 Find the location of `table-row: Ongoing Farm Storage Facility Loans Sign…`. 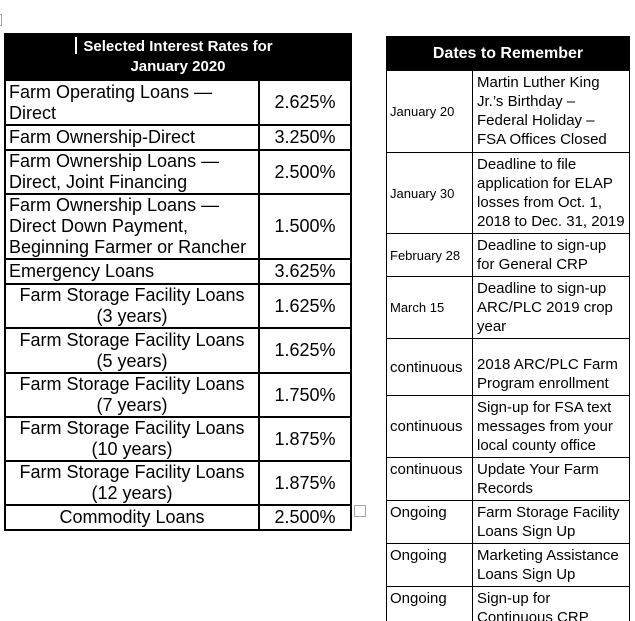

table-row: Ongoing Farm Storage Facility Loans Sign… is located at coordinates (508, 522).